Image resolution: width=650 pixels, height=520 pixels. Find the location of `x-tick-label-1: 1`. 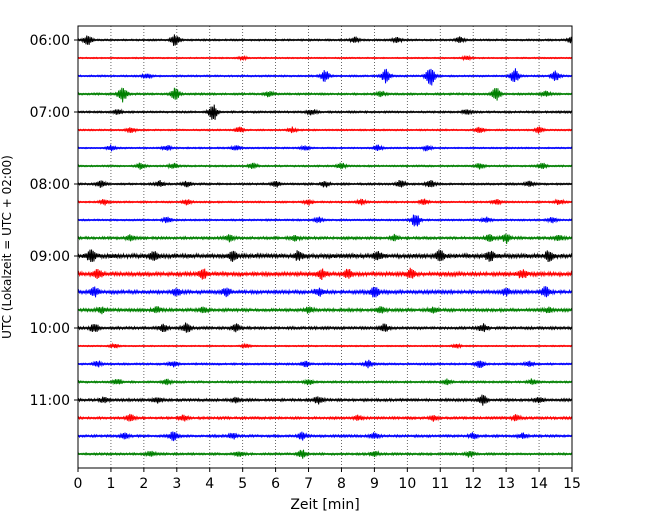

x-tick-label-1: 1 is located at coordinates (110, 484).